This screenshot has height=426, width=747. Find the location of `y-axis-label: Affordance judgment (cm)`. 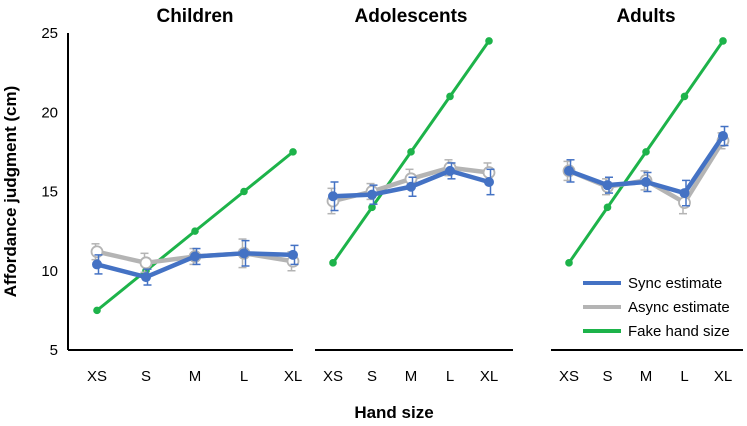

y-axis-label: Affordance judgment (cm) is located at coordinates (10, 192).